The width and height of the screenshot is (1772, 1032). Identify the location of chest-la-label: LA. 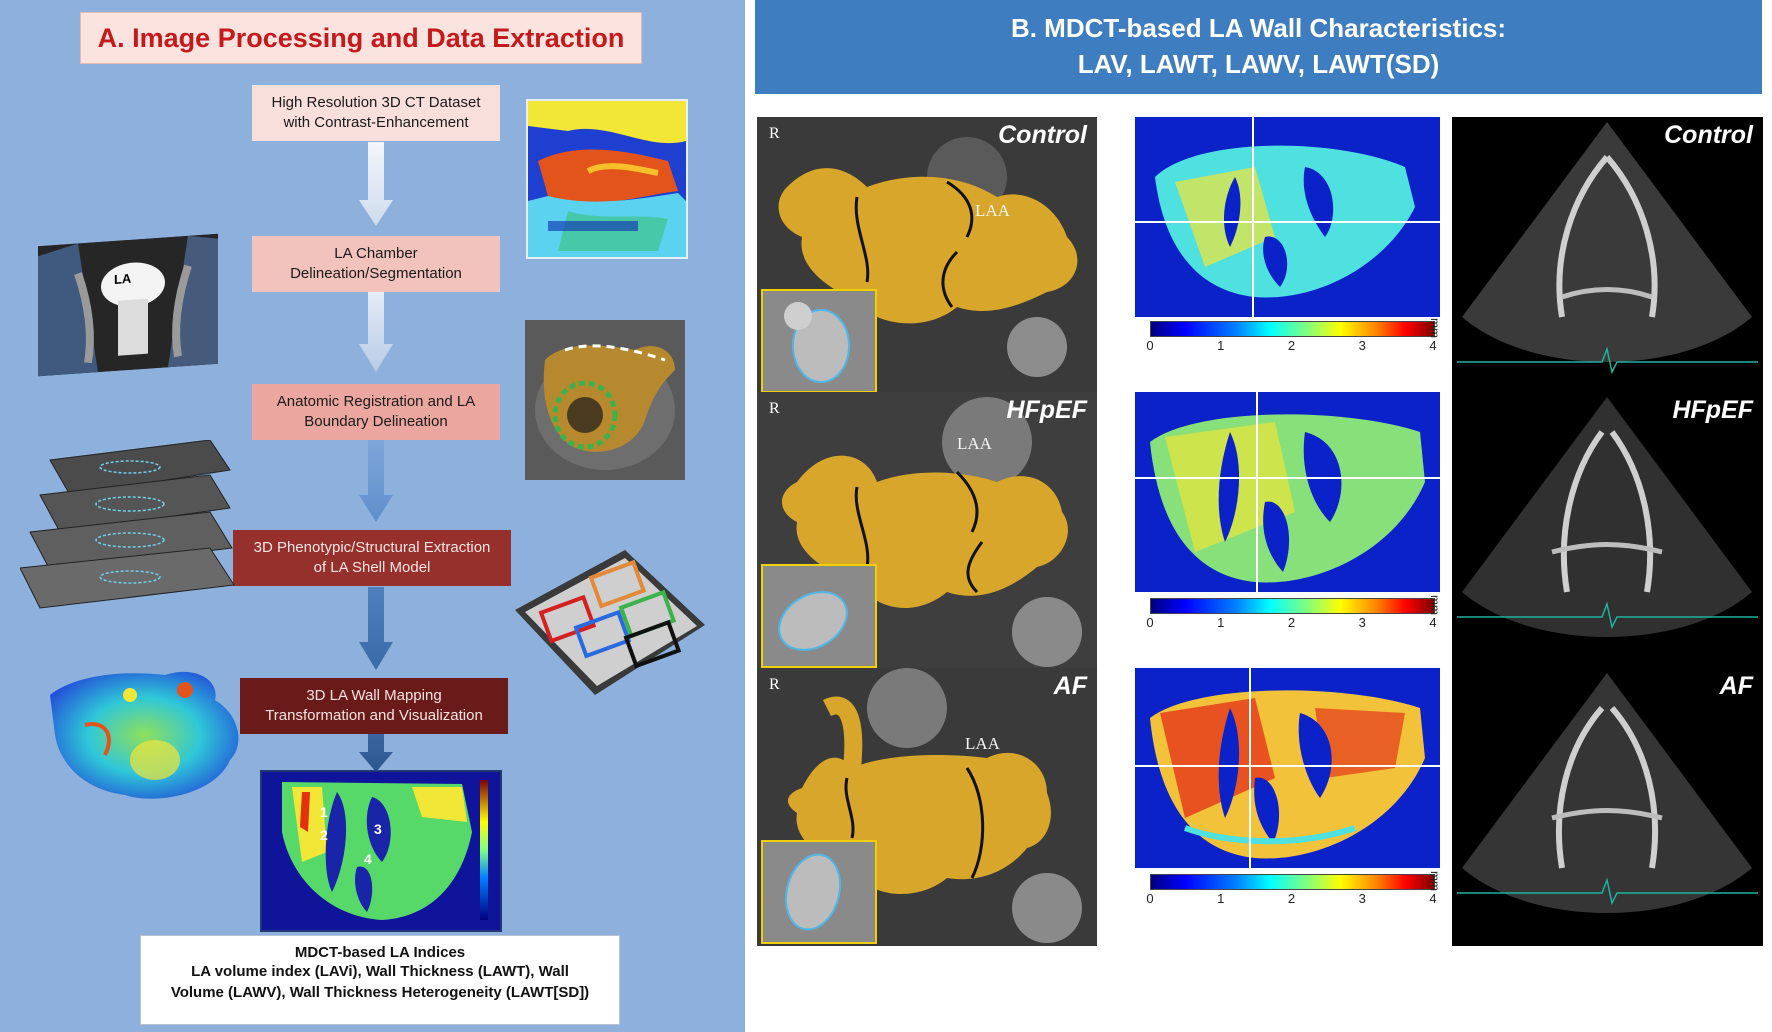
(123, 279).